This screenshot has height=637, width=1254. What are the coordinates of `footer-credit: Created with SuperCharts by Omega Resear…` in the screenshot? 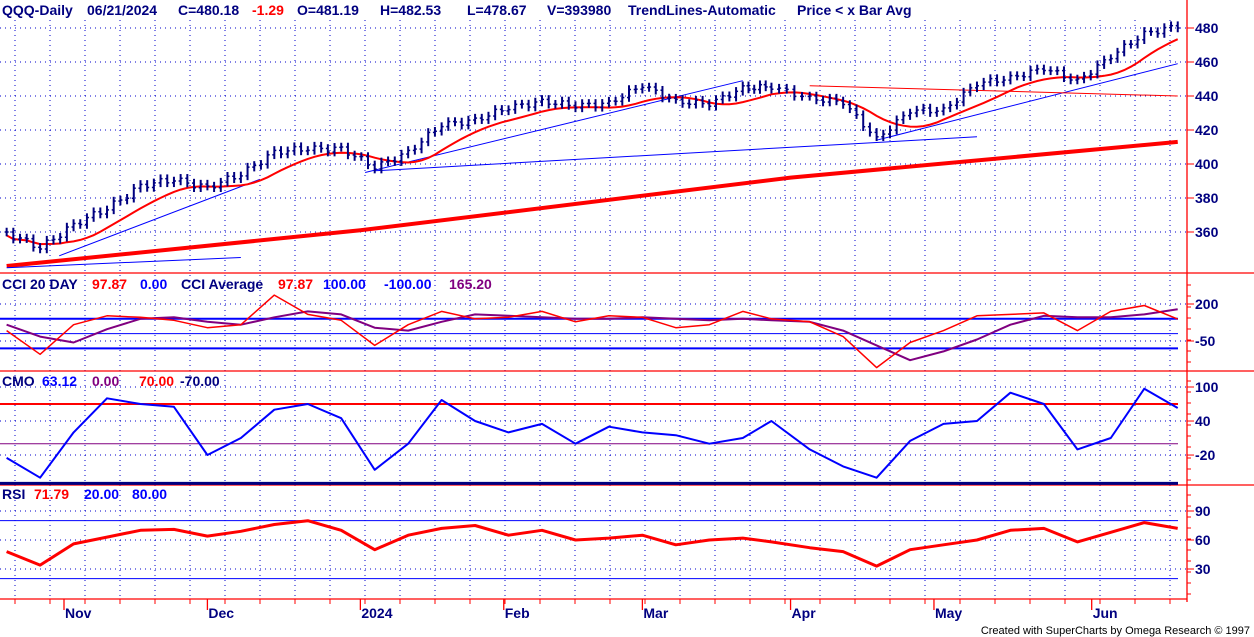 It's located at (1115, 631).